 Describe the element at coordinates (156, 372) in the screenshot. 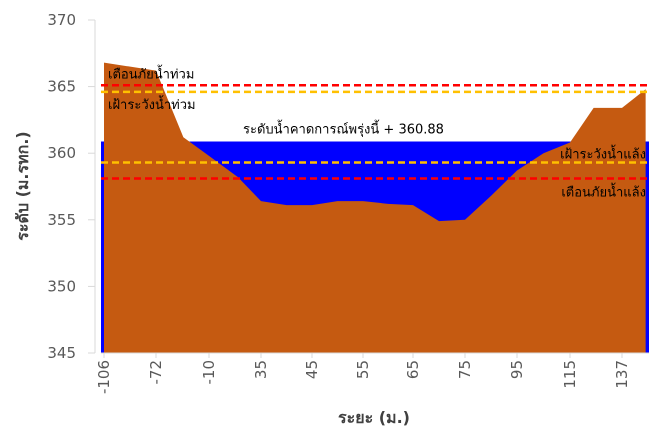

I see `x-tick-label: -72` at that location.